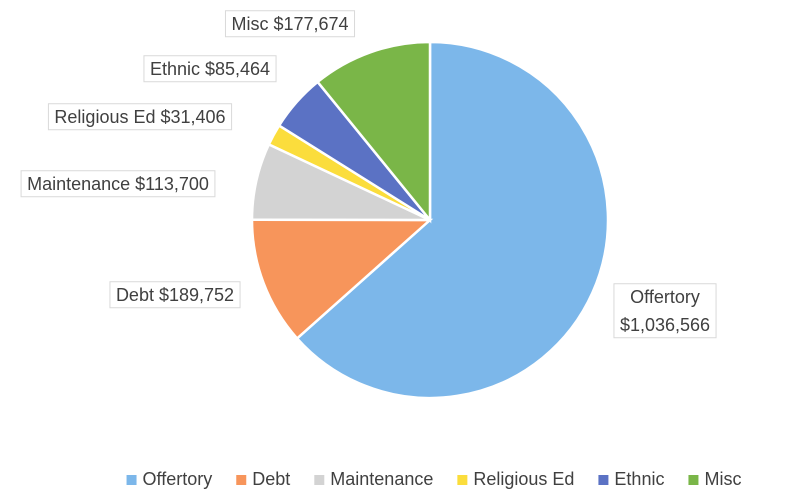 The height and width of the screenshot is (491, 788). I want to click on legend-label: Ethnic, so click(639, 479).